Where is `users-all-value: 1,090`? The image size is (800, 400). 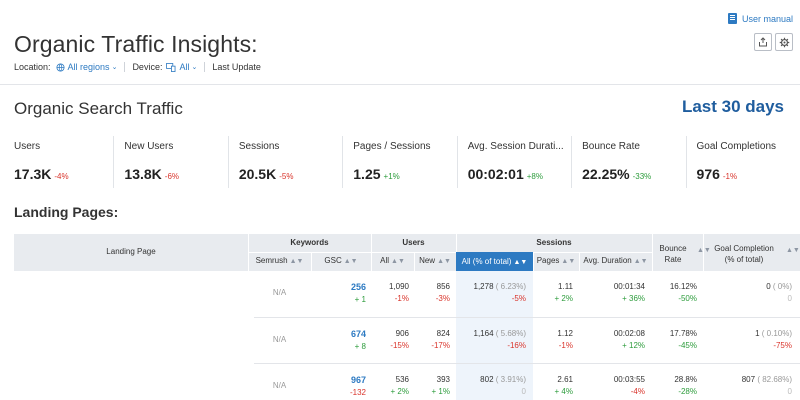 users-all-value: 1,090 is located at coordinates (398, 286).